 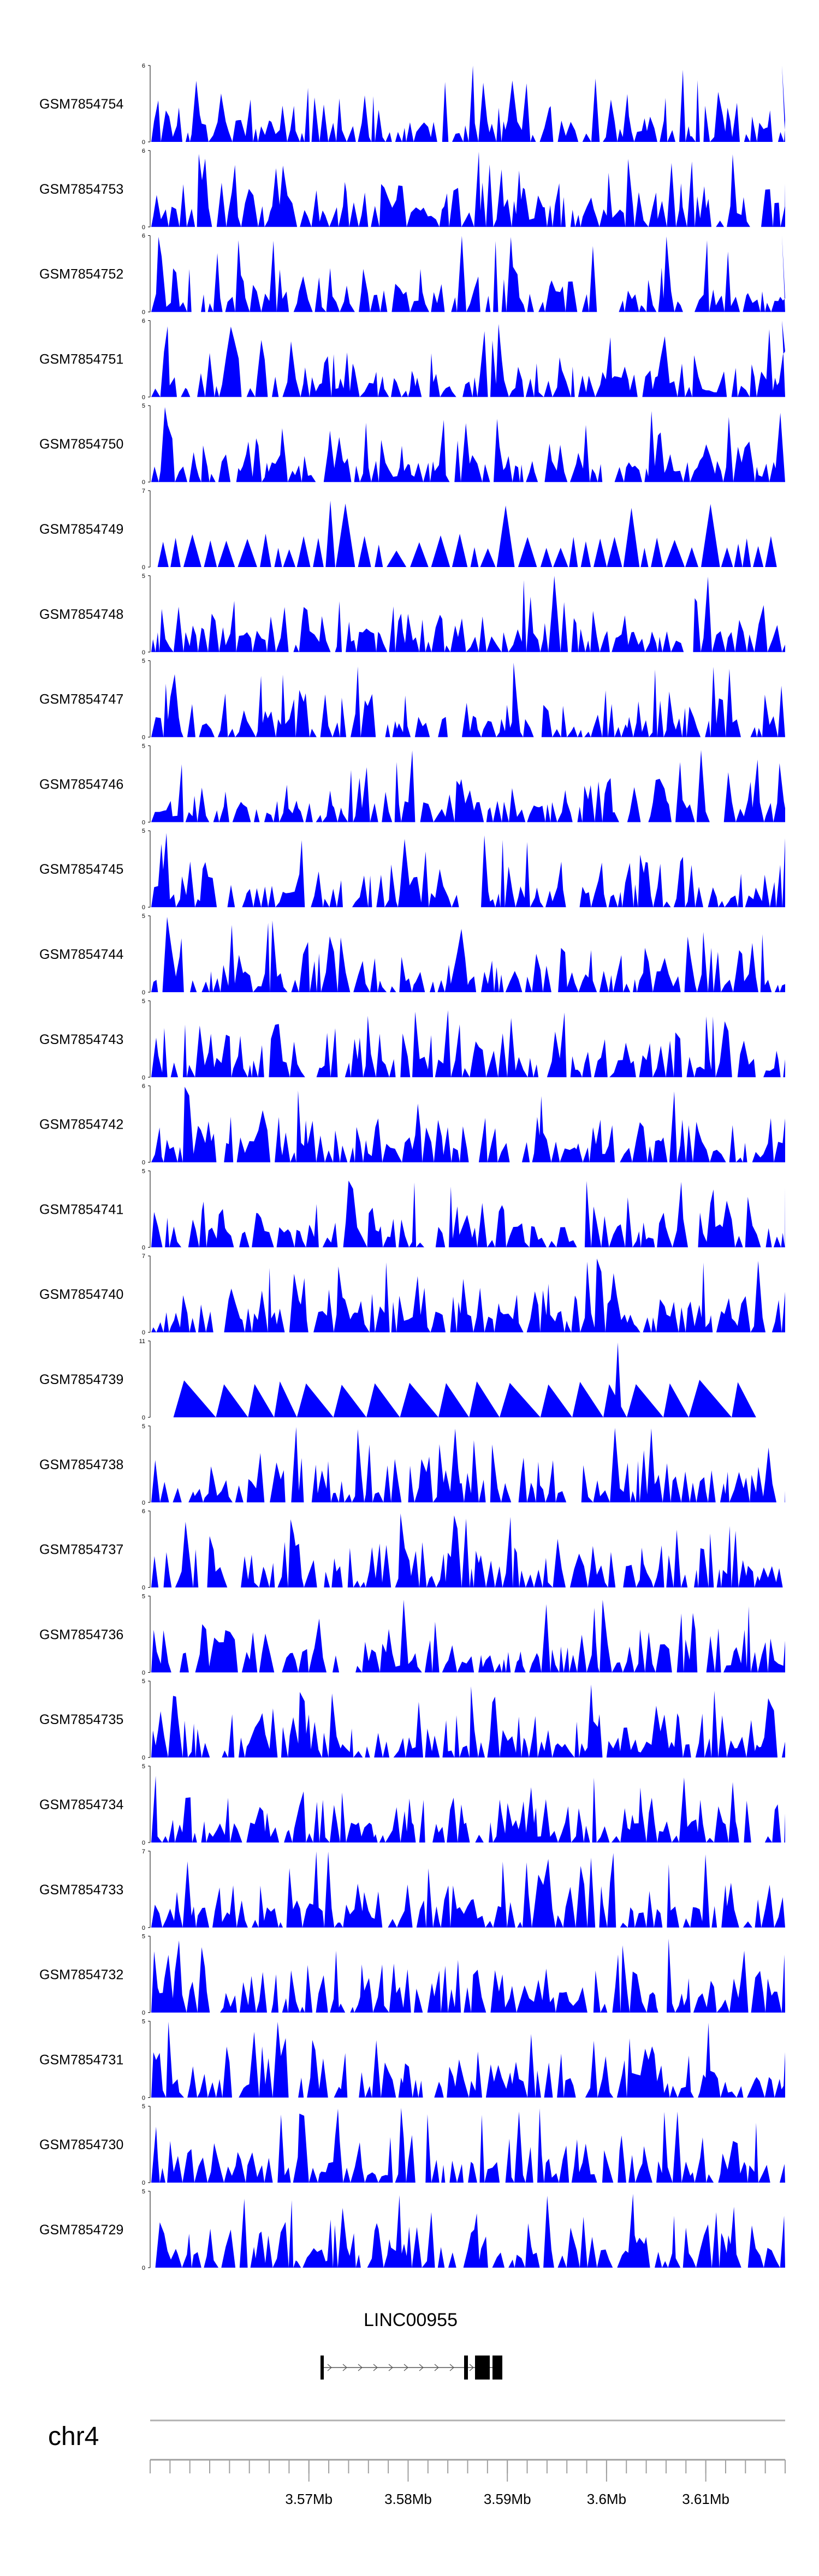 What do you see at coordinates (412, 1209) in the screenshot?
I see `track-gsm7854741: GSM7854741 5 0` at bounding box center [412, 1209].